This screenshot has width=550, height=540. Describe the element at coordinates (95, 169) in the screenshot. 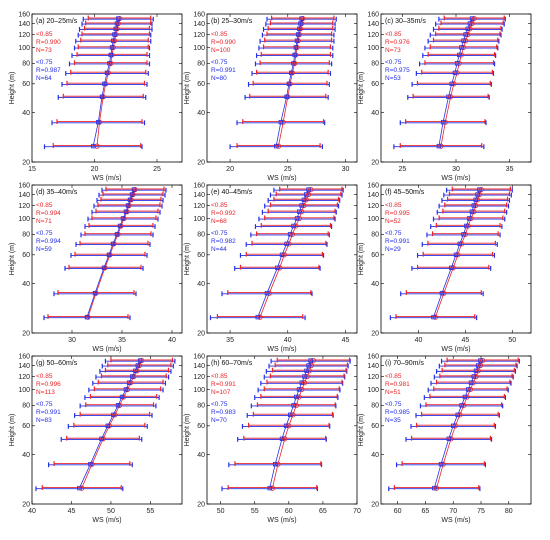

I see `x-tick-label: 20` at that location.